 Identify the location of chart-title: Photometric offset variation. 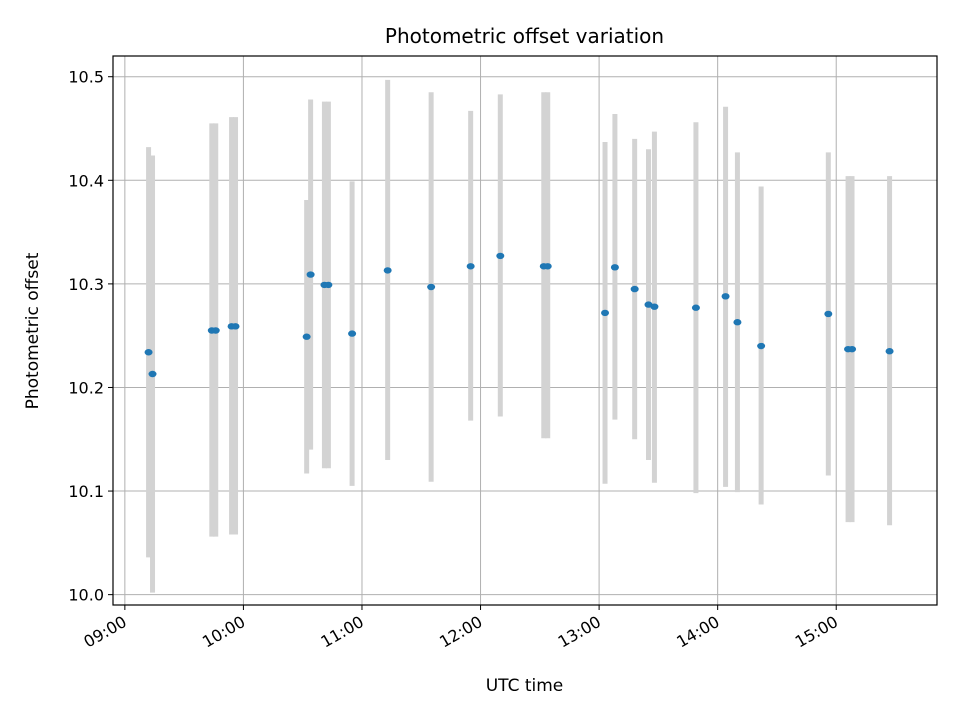
(524, 36).